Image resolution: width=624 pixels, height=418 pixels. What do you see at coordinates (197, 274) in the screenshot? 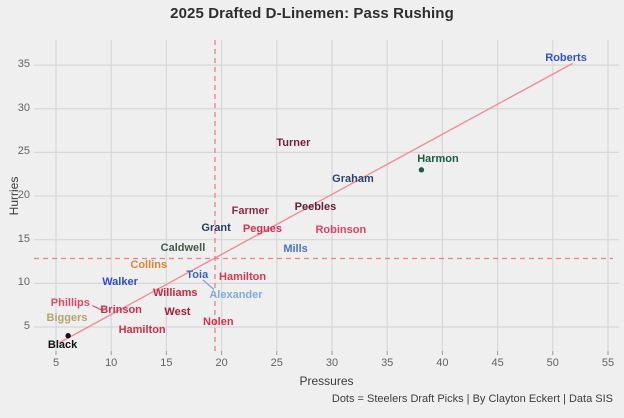
I see `player-label: Toia` at bounding box center [197, 274].